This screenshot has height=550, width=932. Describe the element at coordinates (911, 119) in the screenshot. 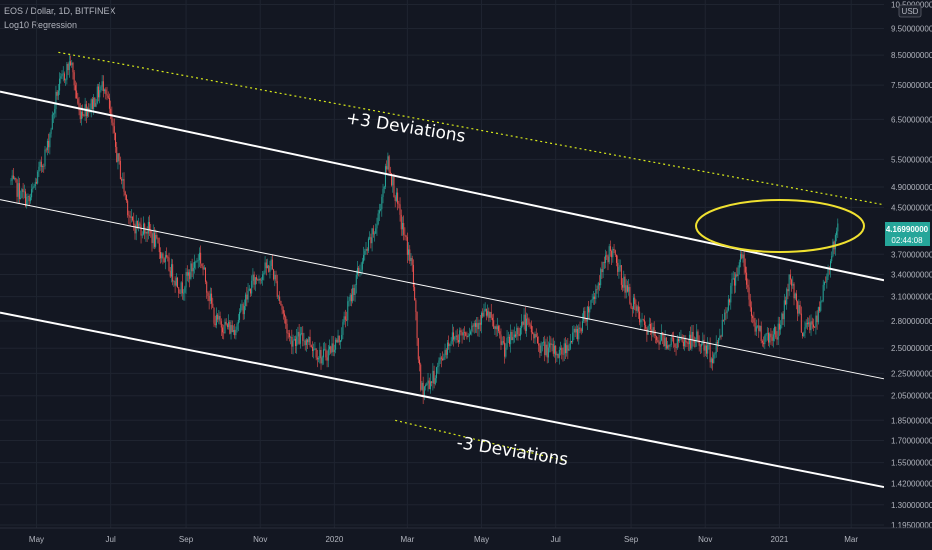

I see `y-tick-label: 6.50000000` at that location.